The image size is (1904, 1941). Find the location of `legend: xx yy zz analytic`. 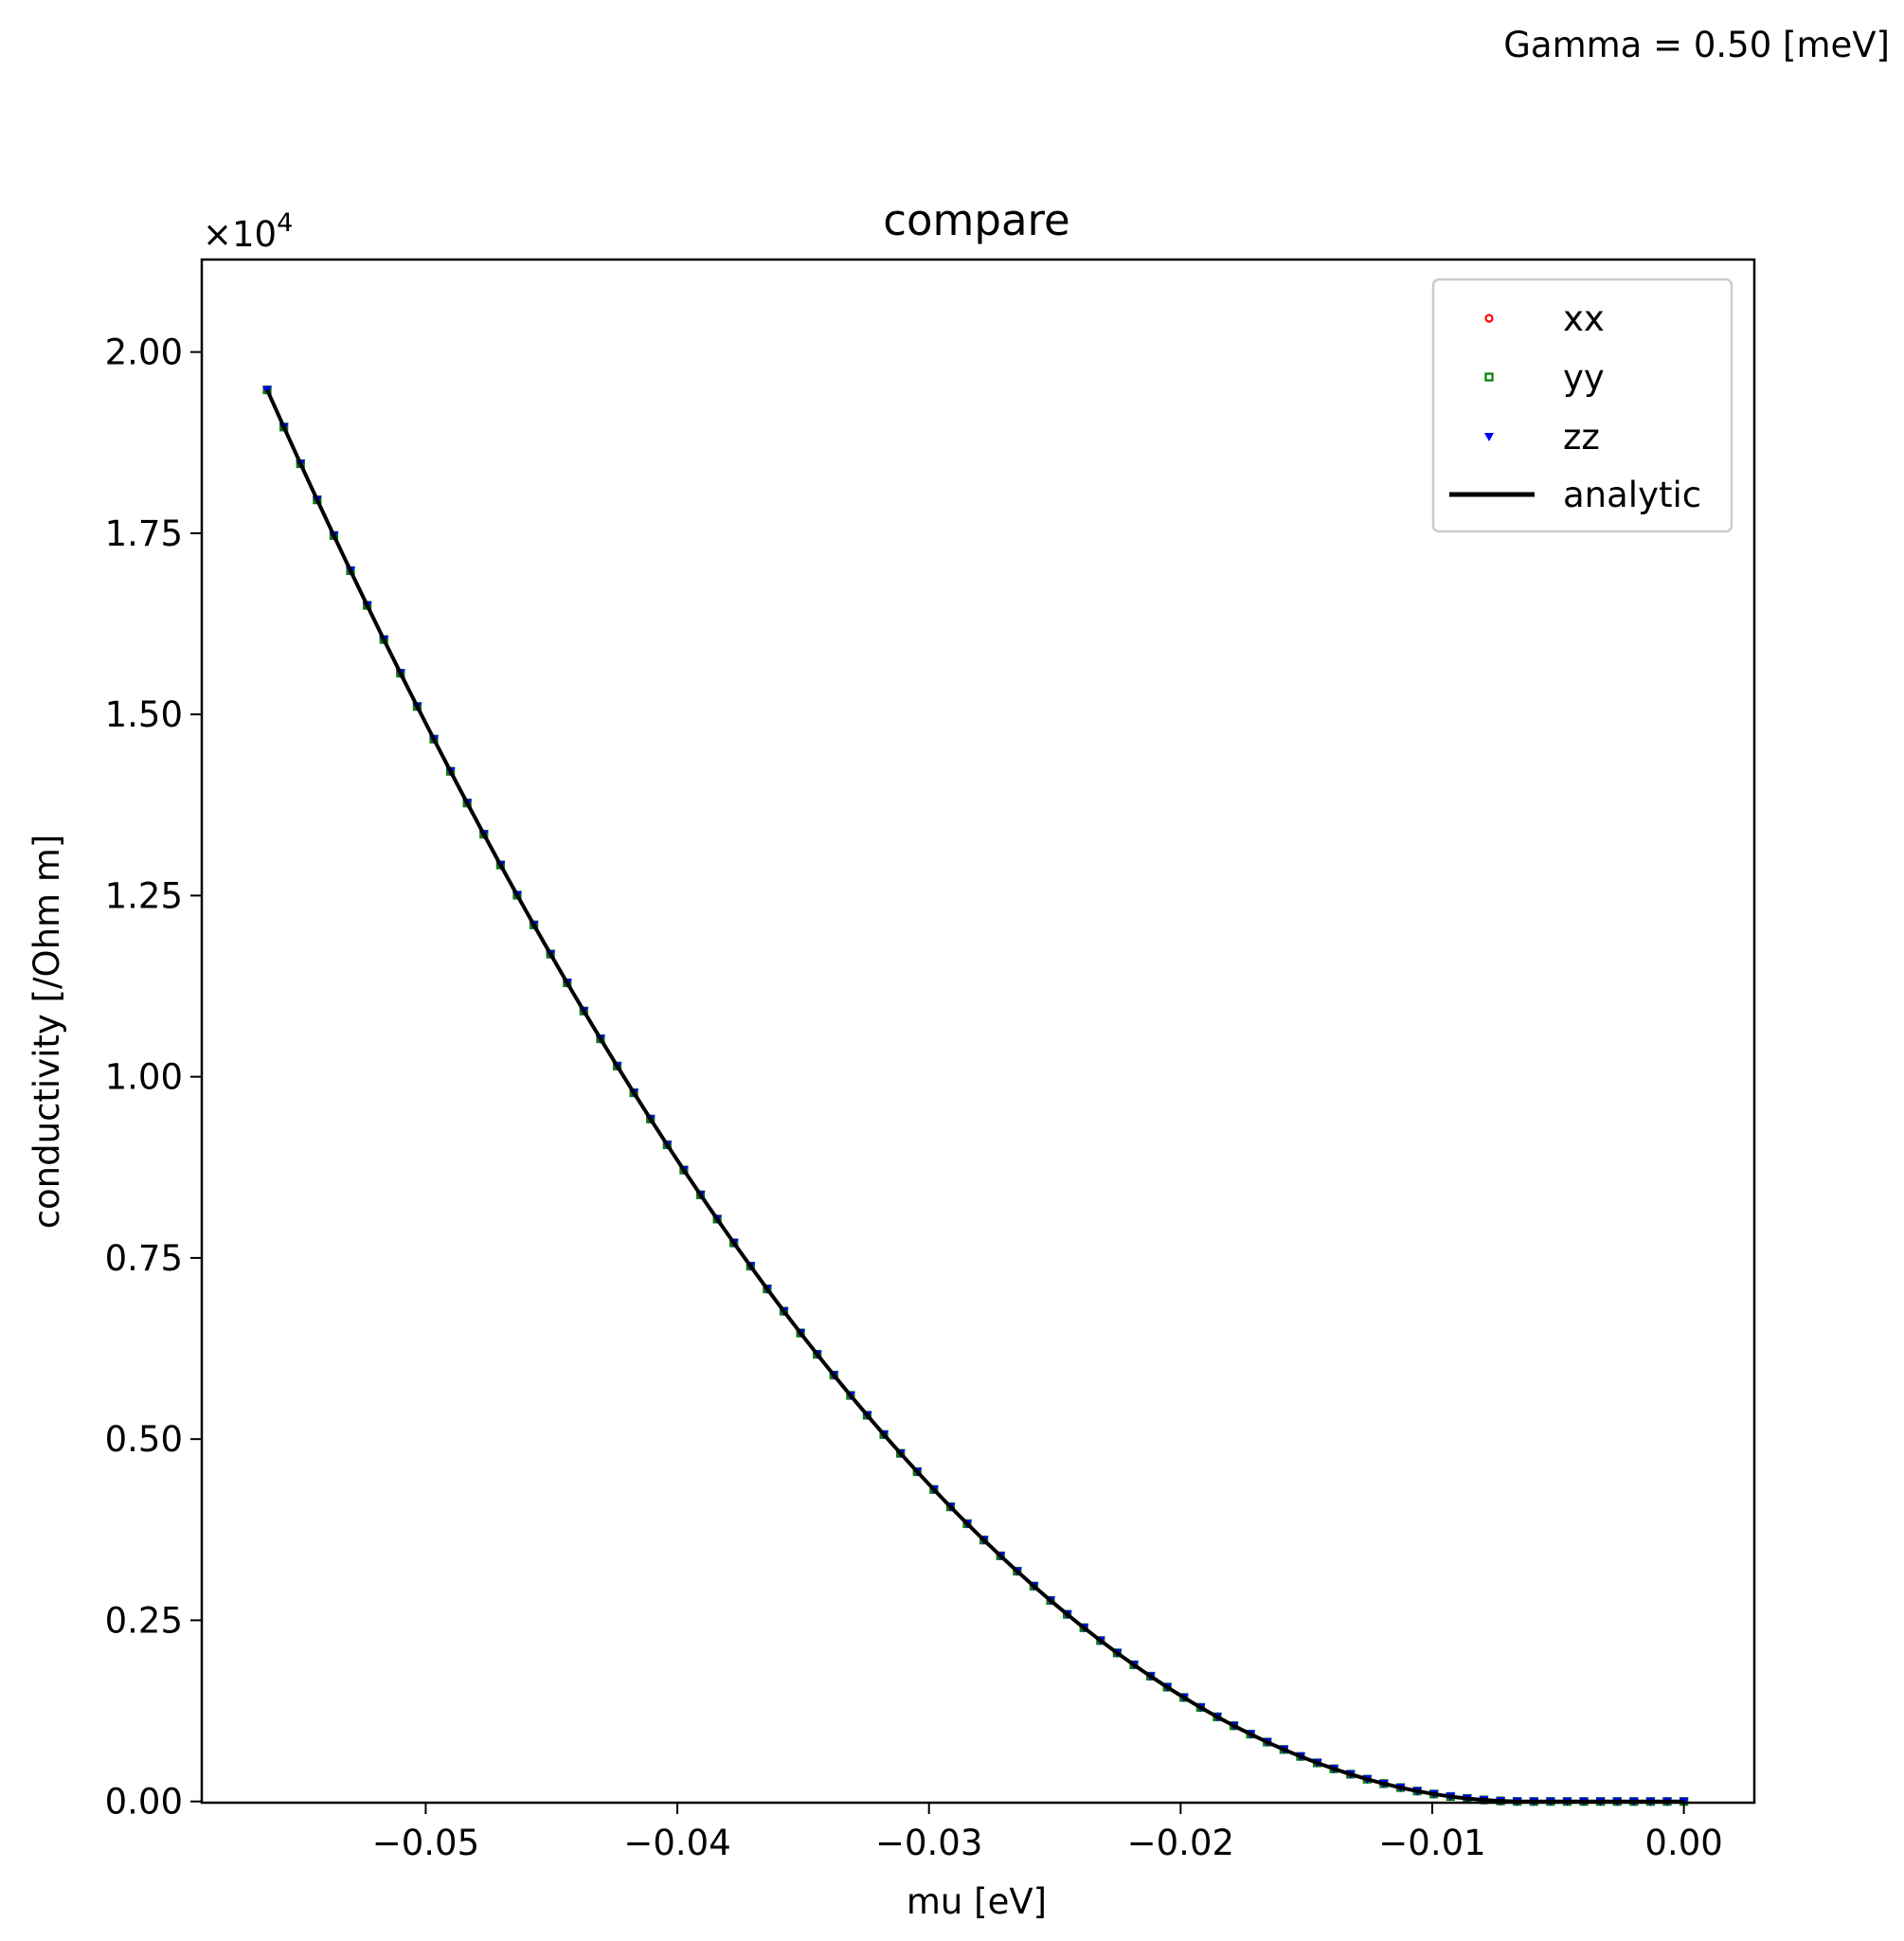

legend: xx yy zz analytic is located at coordinates (1582, 405).